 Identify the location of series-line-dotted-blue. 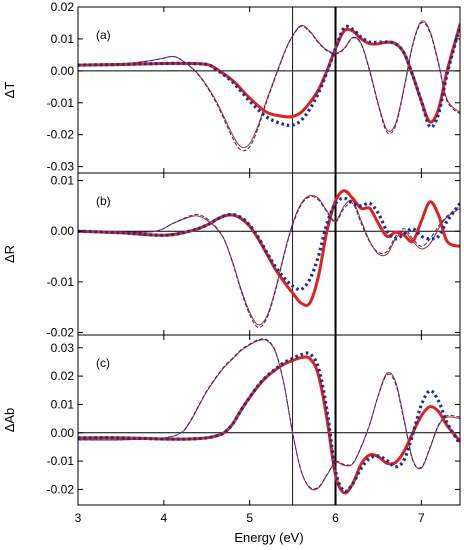
(269, 244).